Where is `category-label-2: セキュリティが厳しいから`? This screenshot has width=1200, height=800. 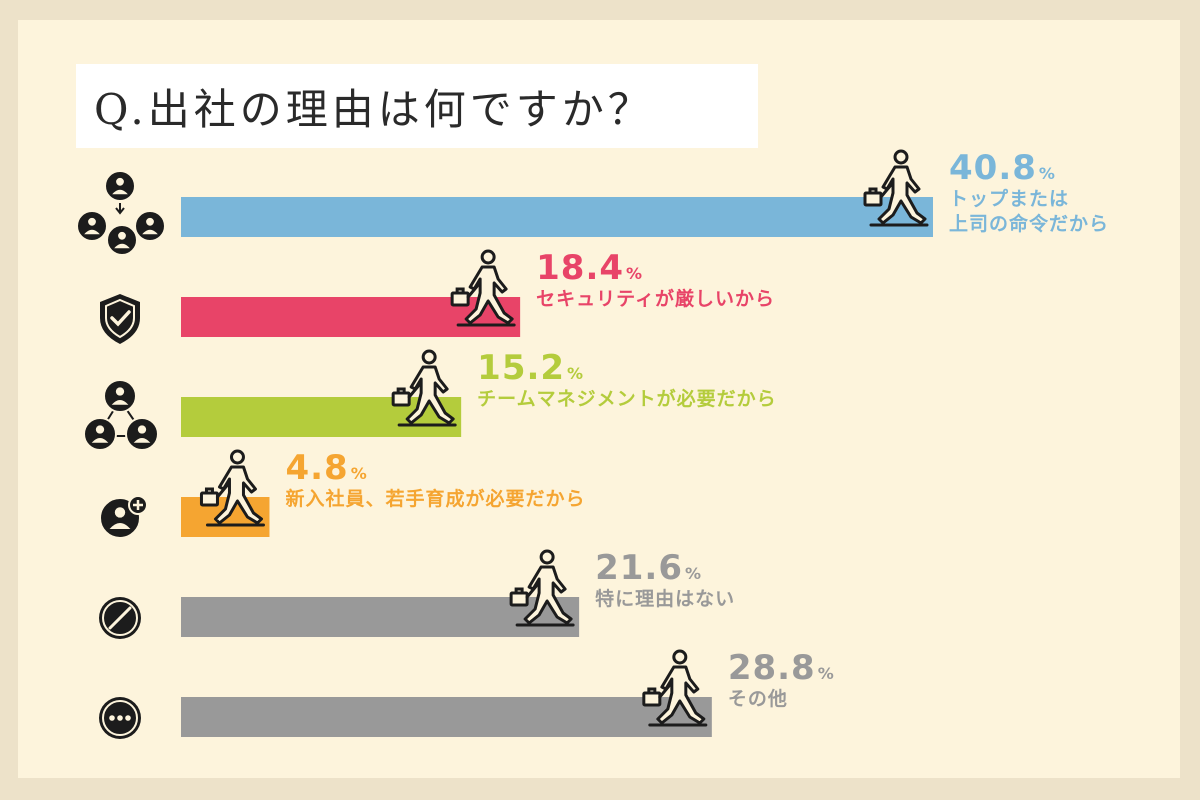
category-label-2: セキュリティが厳しいから is located at coordinates (655, 299).